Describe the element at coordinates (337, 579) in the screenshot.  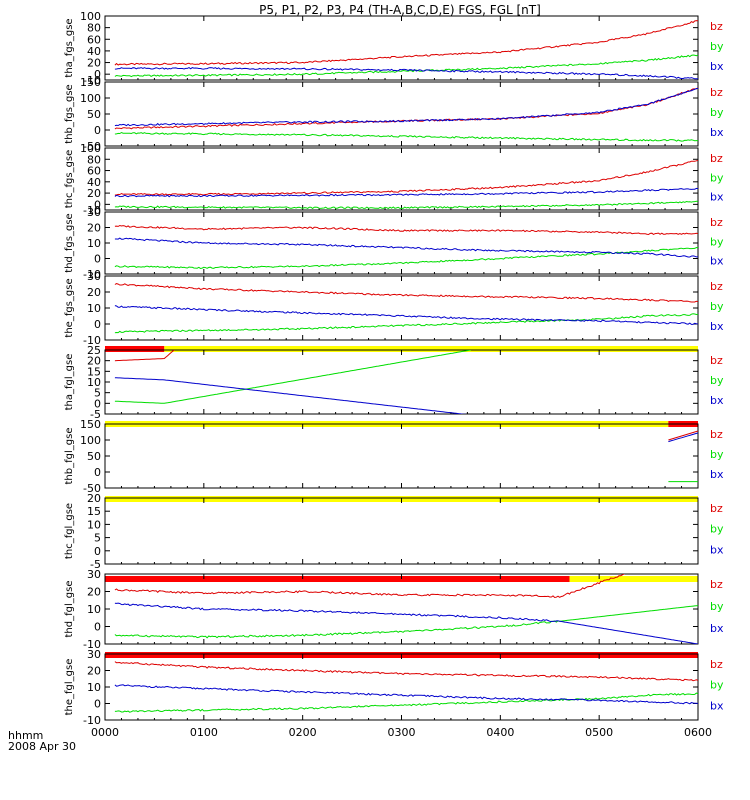
I see `flag-bar-red` at that location.